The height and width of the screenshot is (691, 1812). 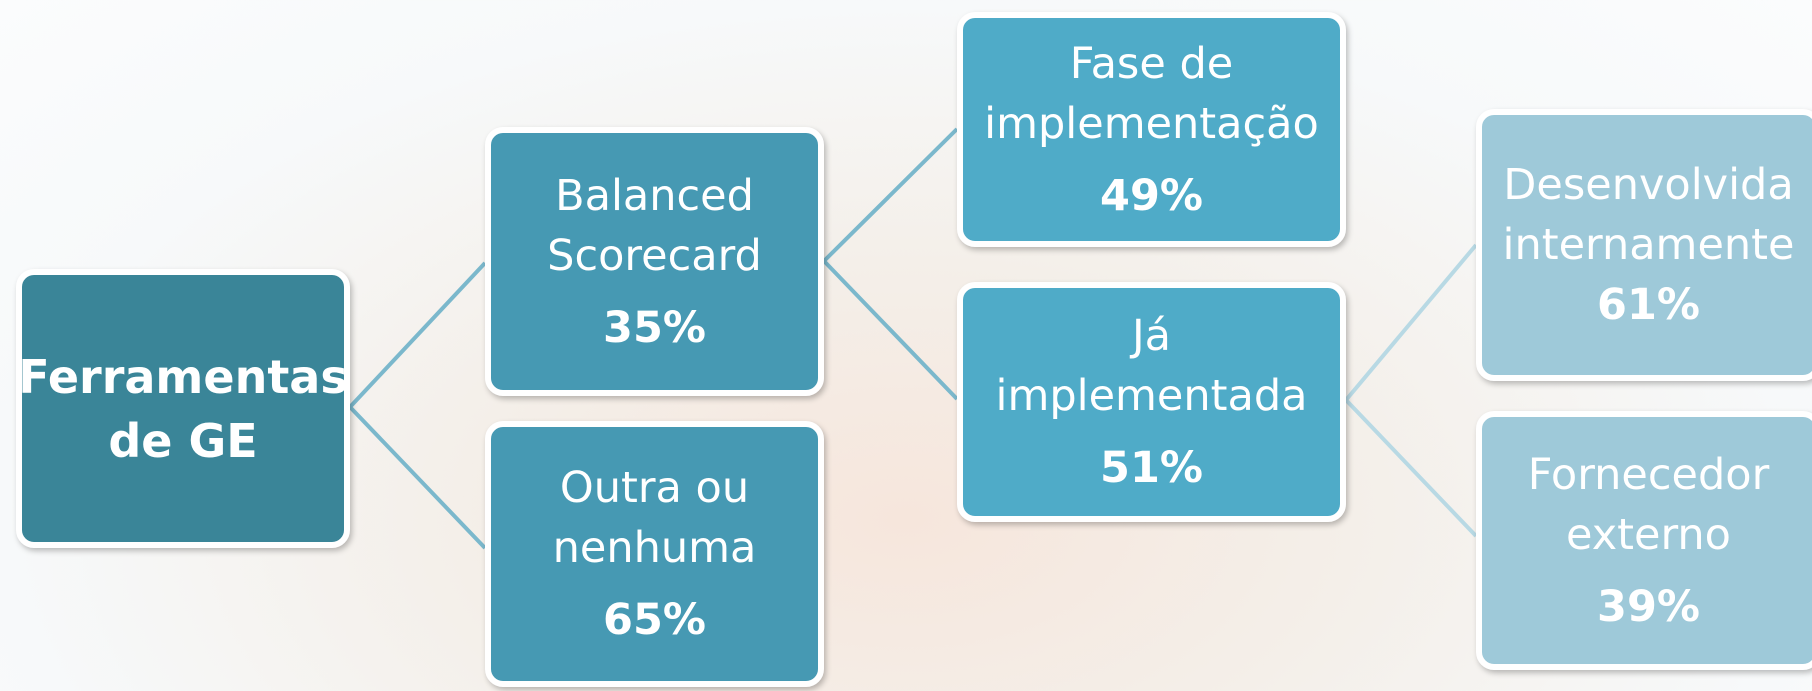 I want to click on node-box: Balanced Scorecard 35%, so click(x=654, y=261).